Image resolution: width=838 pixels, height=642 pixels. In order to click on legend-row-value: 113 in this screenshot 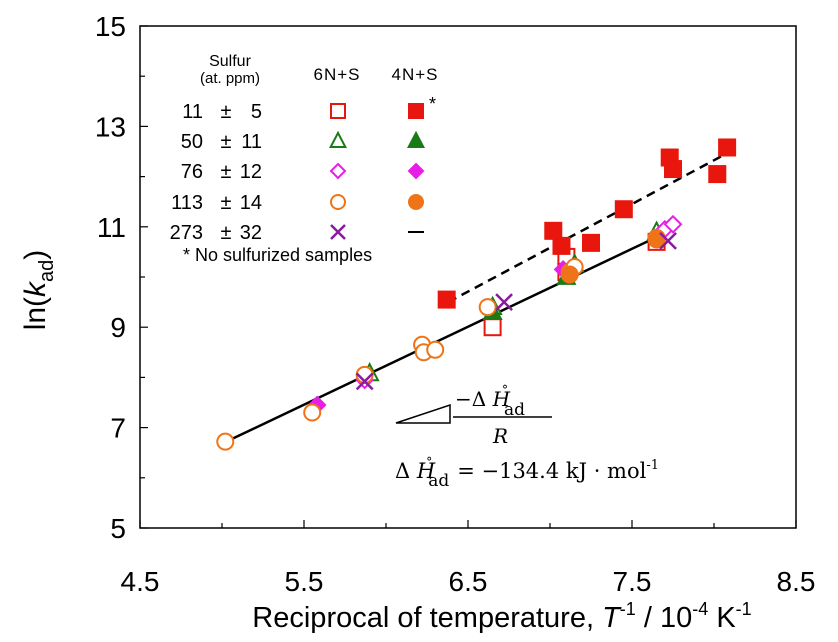, I will do `click(187, 203)`.